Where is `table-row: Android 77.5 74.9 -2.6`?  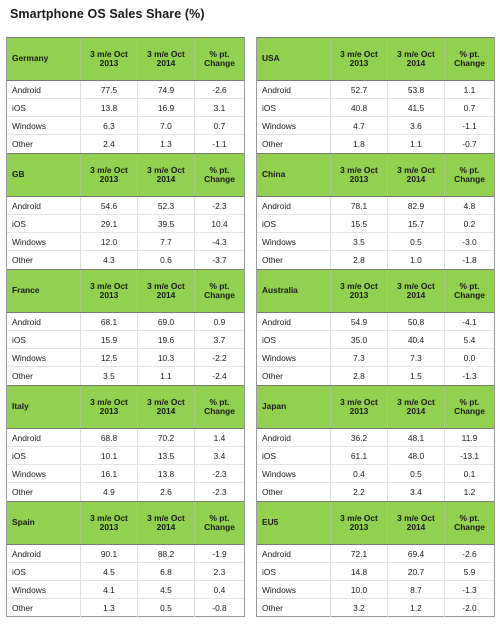
table-row: Android 77.5 74.9 -2.6 is located at coordinates (125, 90).